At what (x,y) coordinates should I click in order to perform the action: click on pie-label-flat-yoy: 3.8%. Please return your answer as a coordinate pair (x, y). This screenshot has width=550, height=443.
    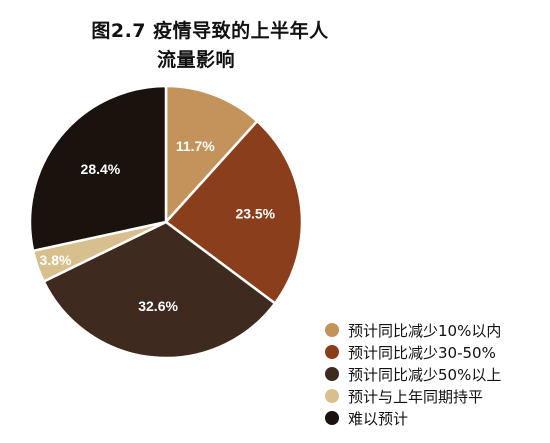
    Looking at the image, I should click on (56, 260).